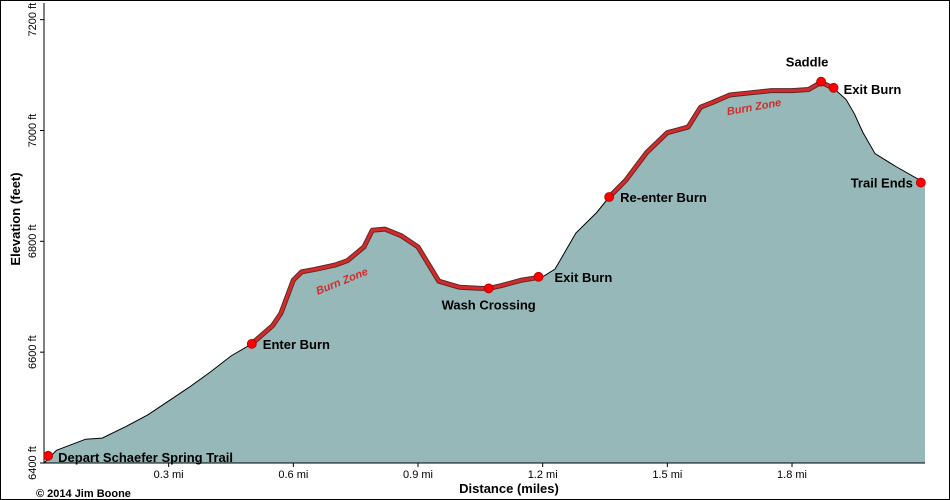  I want to click on burn-zone-line, so click(721, 139).